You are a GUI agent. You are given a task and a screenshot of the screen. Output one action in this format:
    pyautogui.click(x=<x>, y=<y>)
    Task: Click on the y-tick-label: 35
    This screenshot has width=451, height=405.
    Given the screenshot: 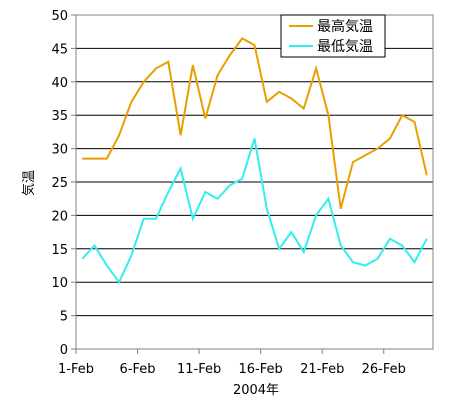 What is the action you would take?
    pyautogui.click(x=59, y=116)
    